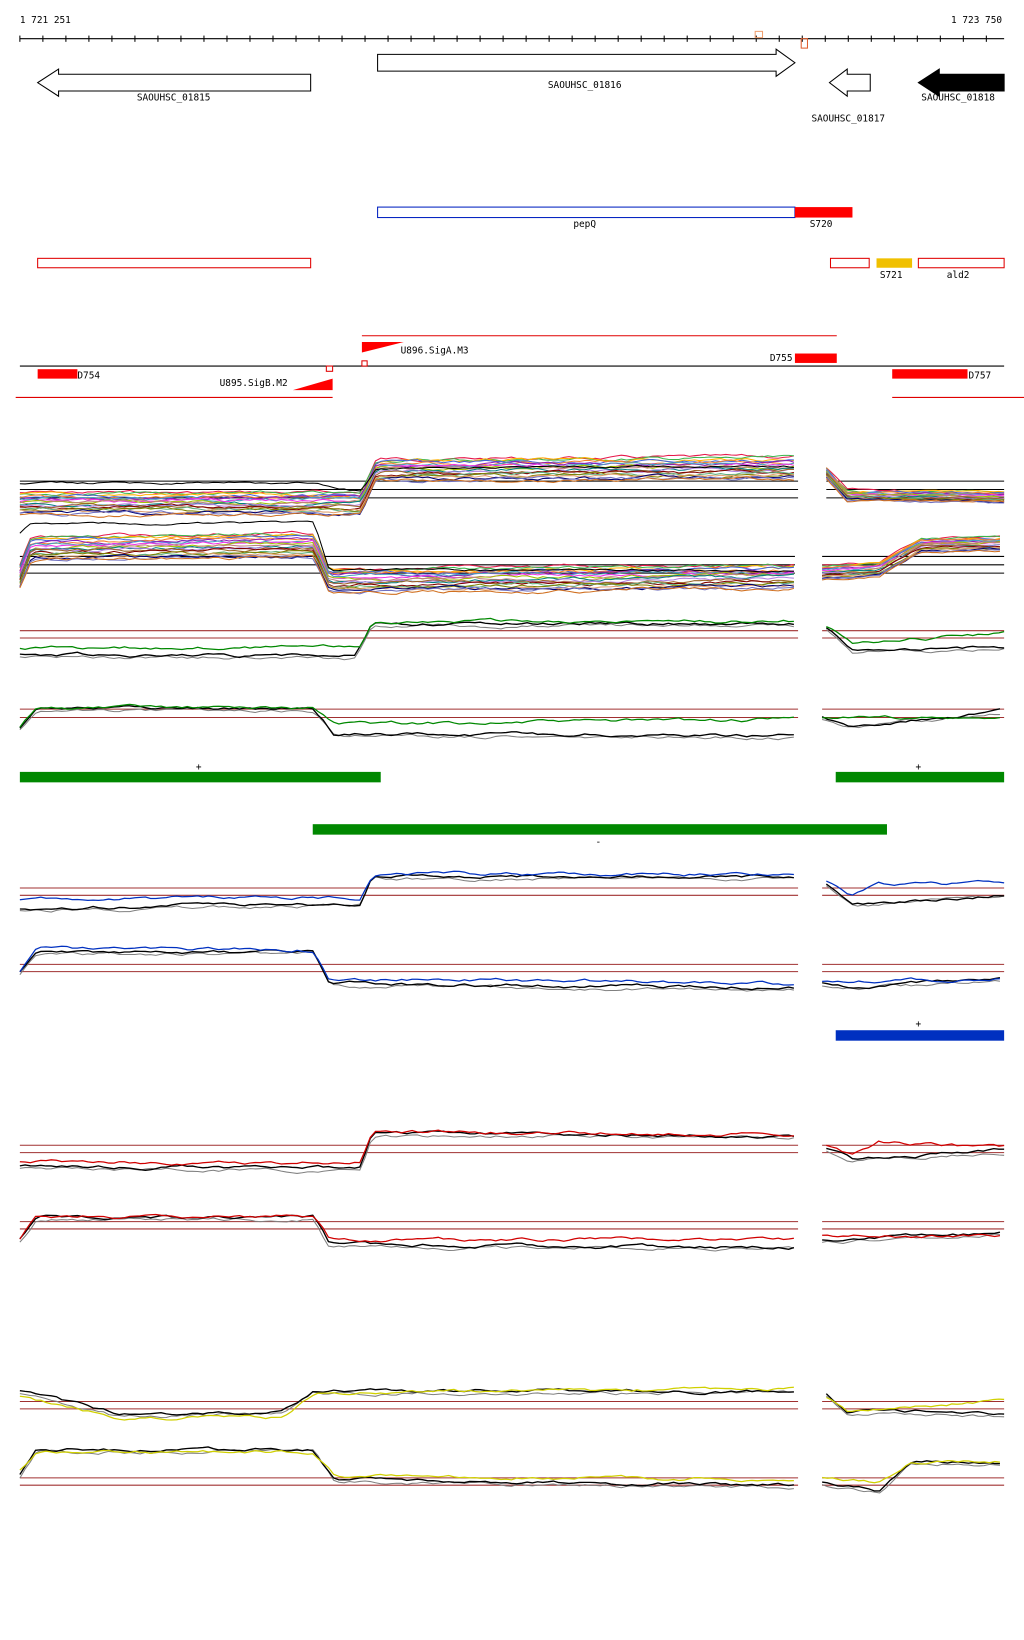  What do you see at coordinates (88, 376) in the screenshot?
I see `site-label: D754` at bounding box center [88, 376].